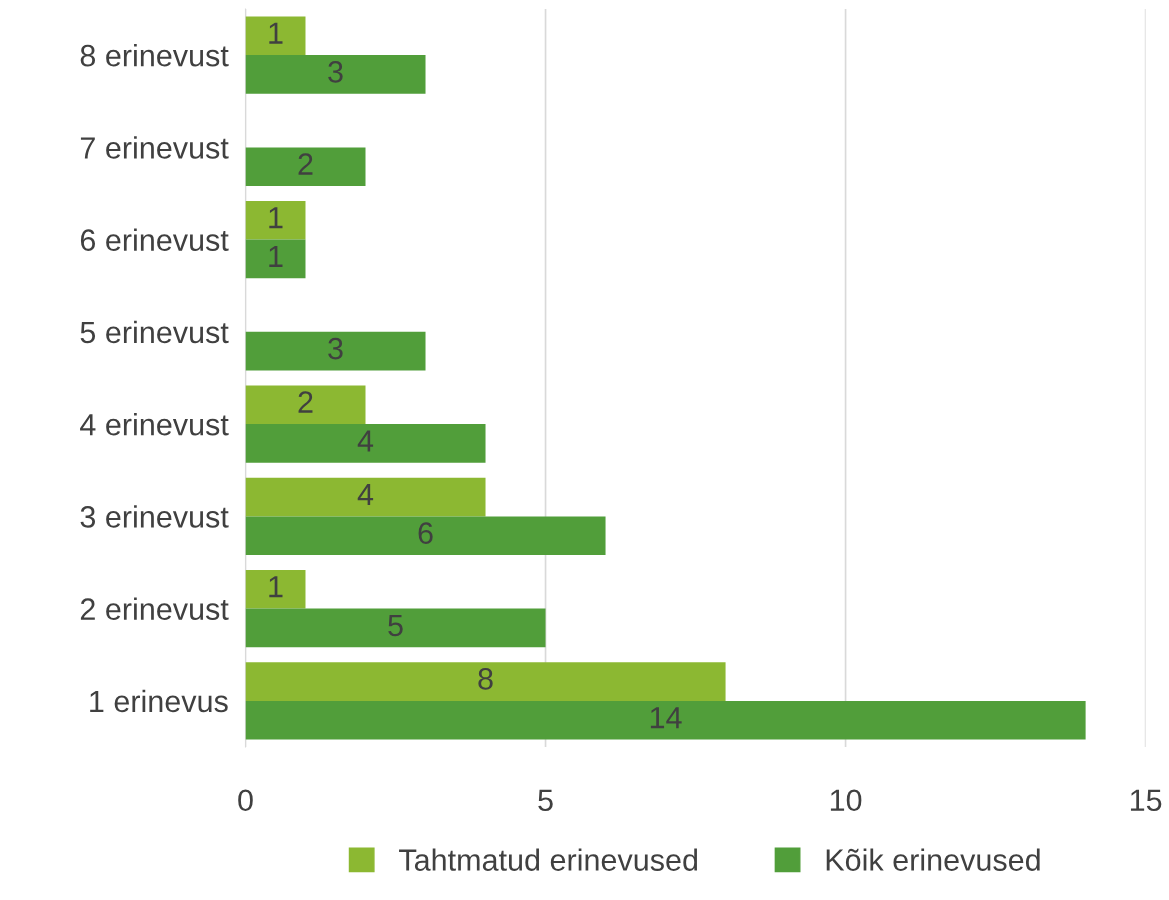 The image size is (1169, 900). I want to click on data-label: 8, so click(485, 679).